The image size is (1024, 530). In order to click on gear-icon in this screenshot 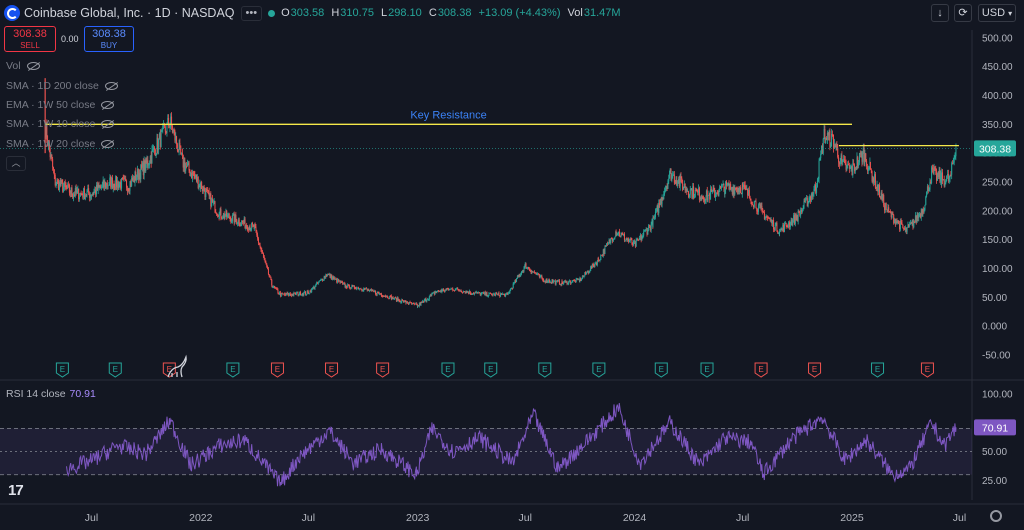, I will do `click(996, 516)`.